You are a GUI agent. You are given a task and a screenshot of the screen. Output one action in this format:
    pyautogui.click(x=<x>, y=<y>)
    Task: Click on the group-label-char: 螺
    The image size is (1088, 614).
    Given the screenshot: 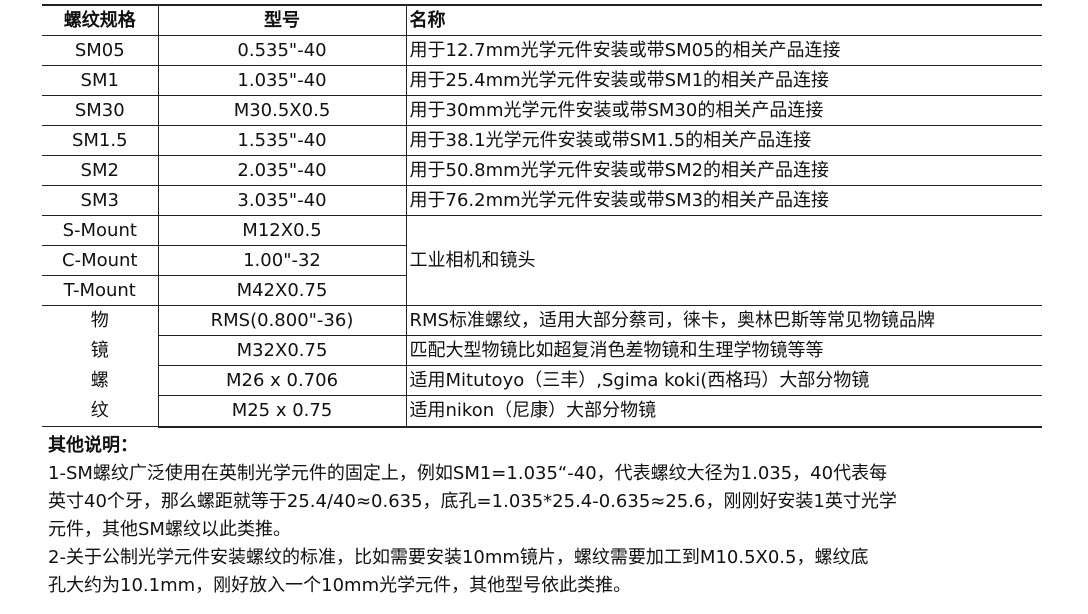 What is the action you would take?
    pyautogui.click(x=99, y=380)
    